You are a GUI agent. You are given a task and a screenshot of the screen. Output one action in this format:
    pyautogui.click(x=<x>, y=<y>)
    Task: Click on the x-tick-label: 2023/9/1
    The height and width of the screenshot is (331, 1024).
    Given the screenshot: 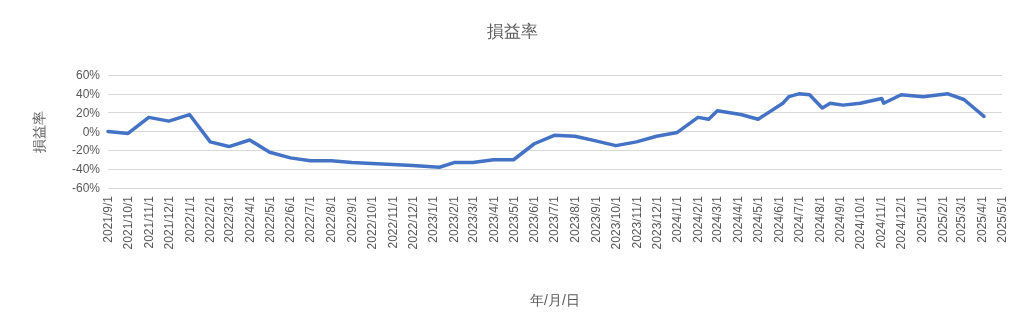 What is the action you would take?
    pyautogui.click(x=595, y=219)
    